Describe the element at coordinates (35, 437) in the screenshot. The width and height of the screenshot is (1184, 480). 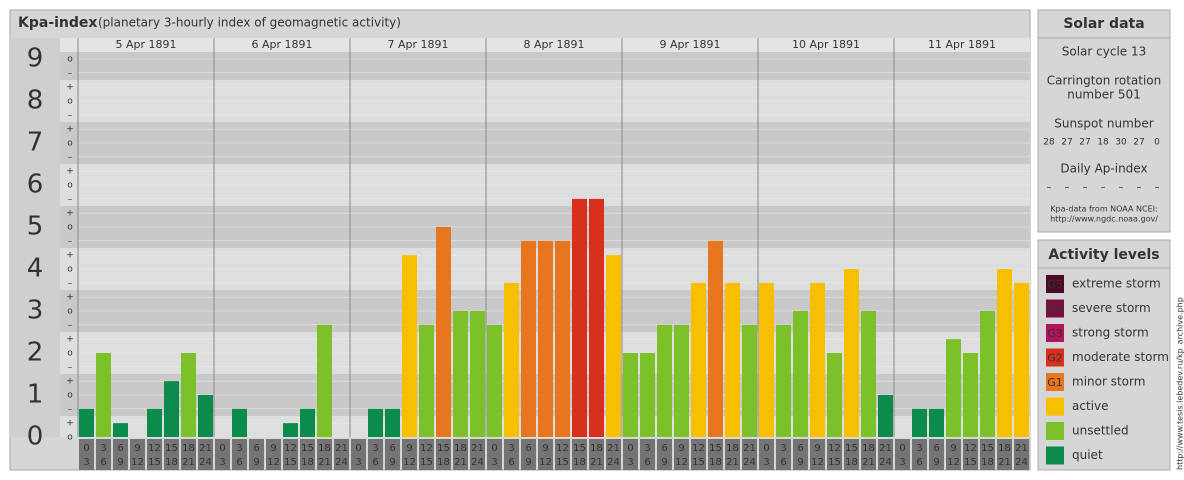
I see `y-tick-label: 0` at that location.